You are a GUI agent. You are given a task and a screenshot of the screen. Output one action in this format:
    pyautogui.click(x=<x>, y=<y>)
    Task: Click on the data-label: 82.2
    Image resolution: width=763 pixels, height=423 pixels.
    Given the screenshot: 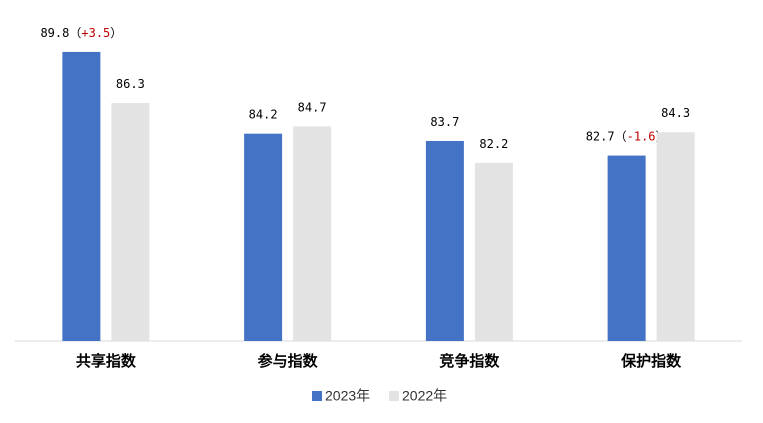 What is the action you would take?
    pyautogui.click(x=493, y=143)
    